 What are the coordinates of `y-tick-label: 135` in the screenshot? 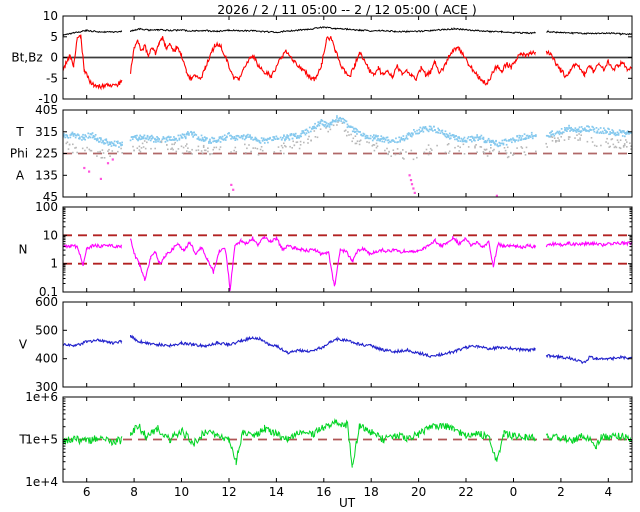 It's located at (46, 175).